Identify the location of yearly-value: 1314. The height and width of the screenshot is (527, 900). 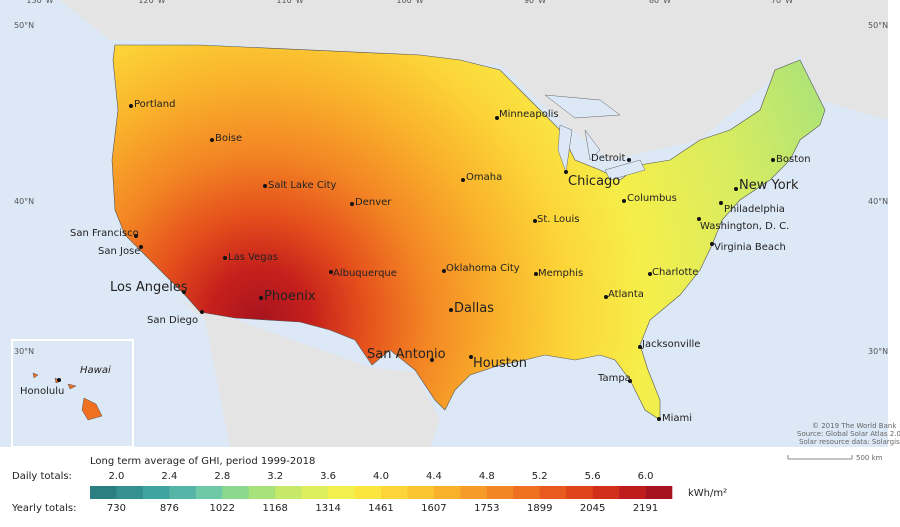
(327, 508).